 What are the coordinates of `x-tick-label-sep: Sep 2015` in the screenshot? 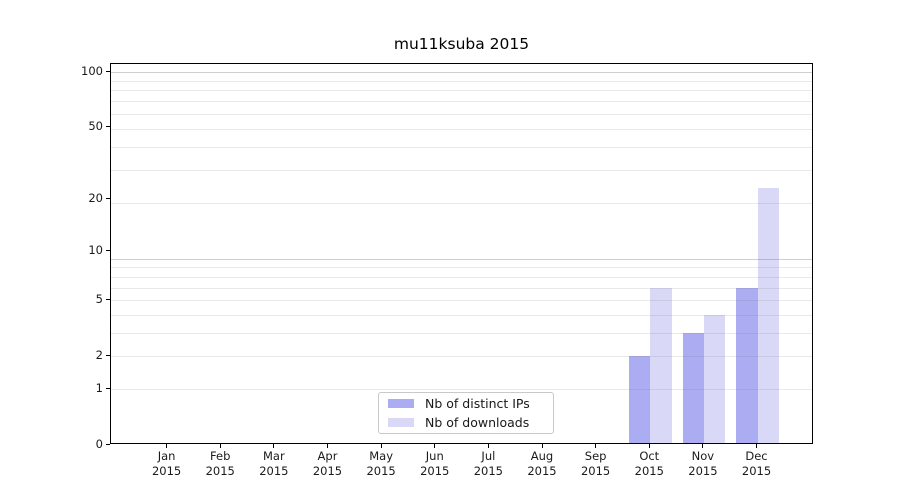 It's located at (596, 463).